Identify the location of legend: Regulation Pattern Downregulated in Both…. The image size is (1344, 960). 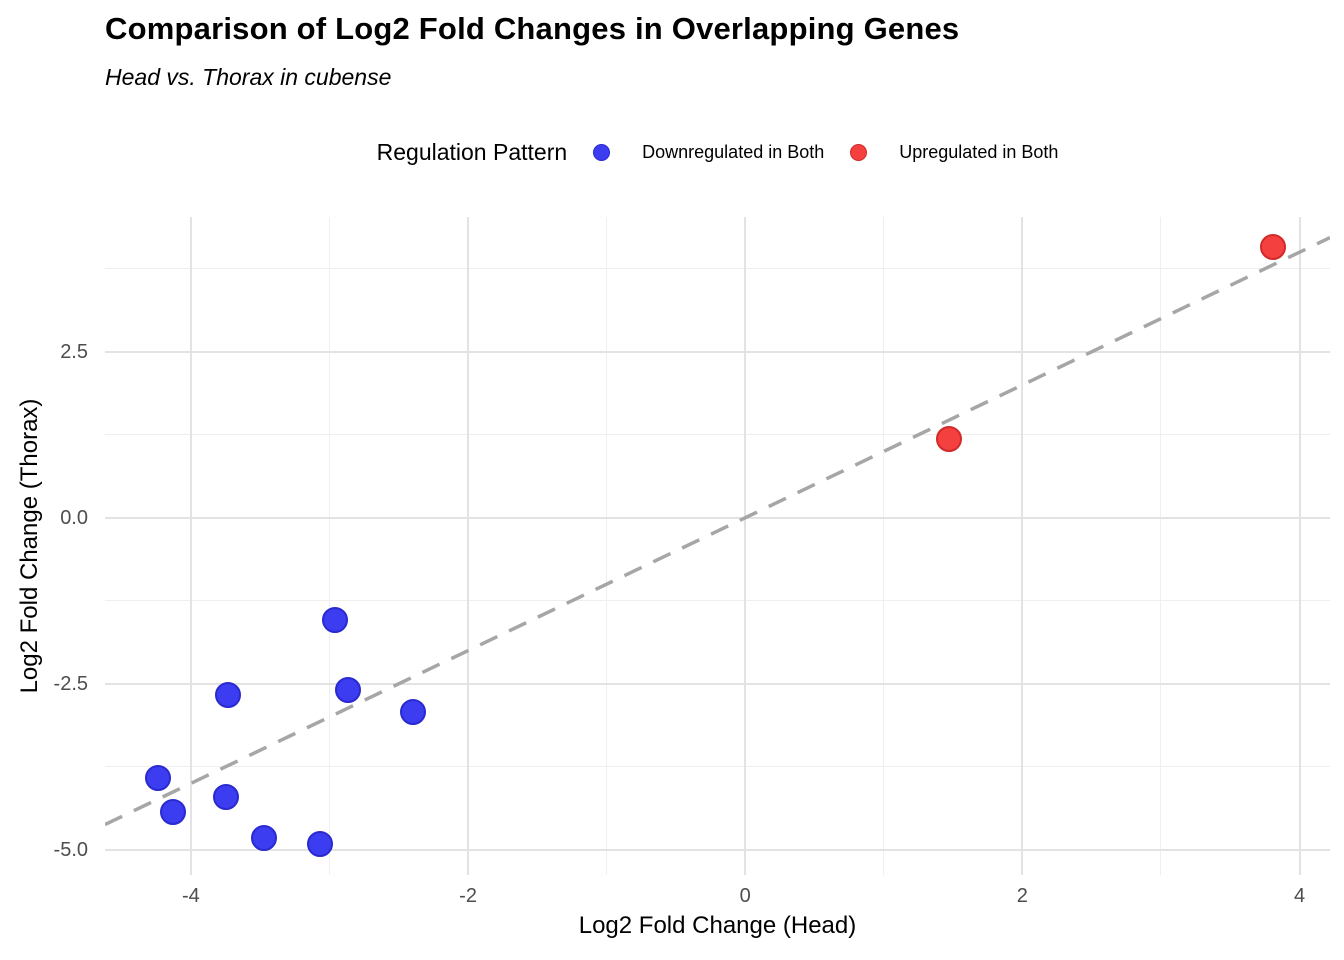
(717, 152).